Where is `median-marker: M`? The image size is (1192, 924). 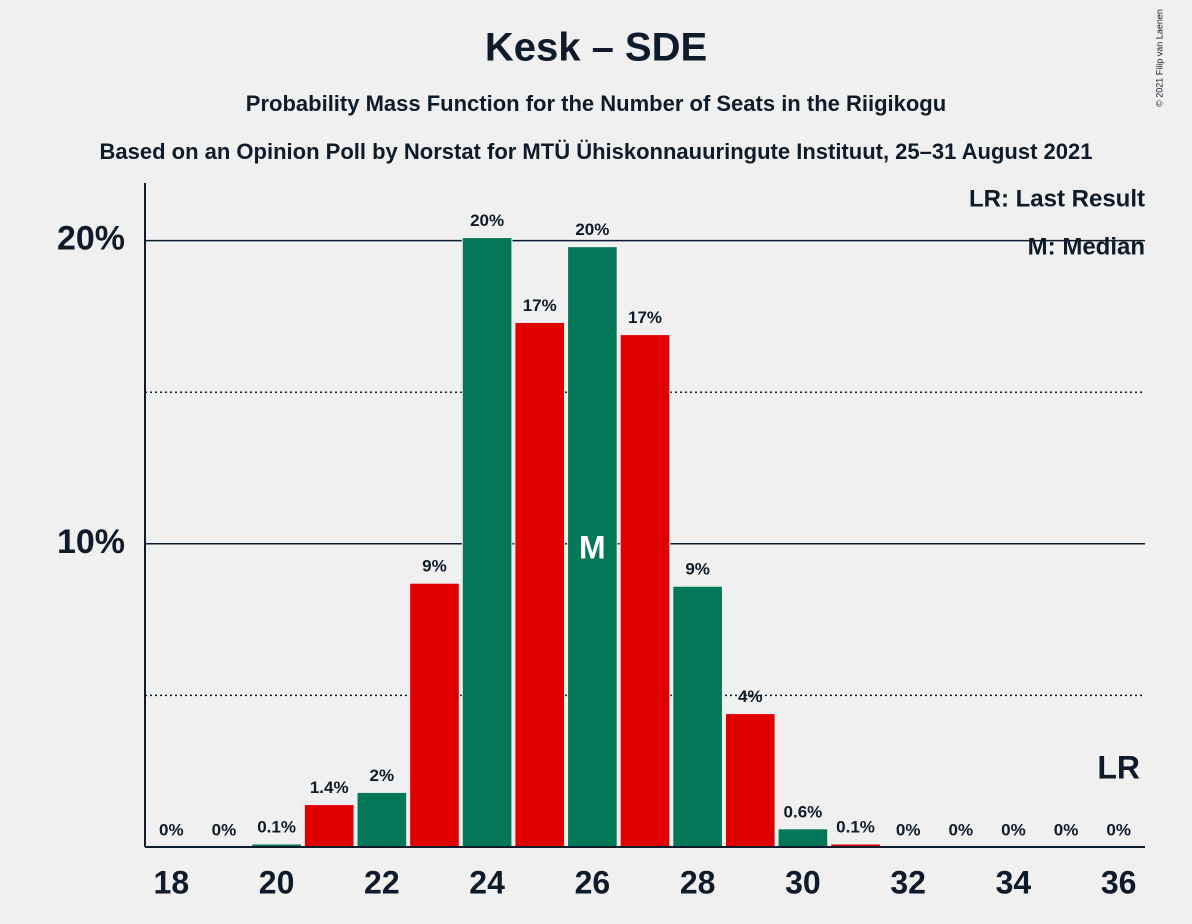
median-marker: M is located at coordinates (592, 547).